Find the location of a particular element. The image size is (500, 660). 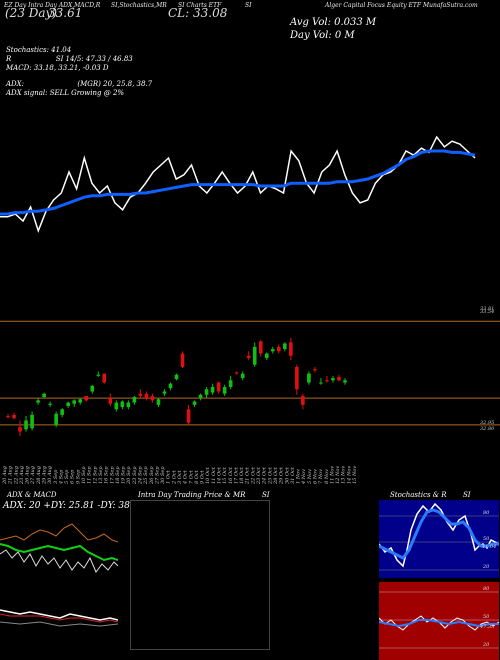

macd-white-line is located at coordinates (59, 615).